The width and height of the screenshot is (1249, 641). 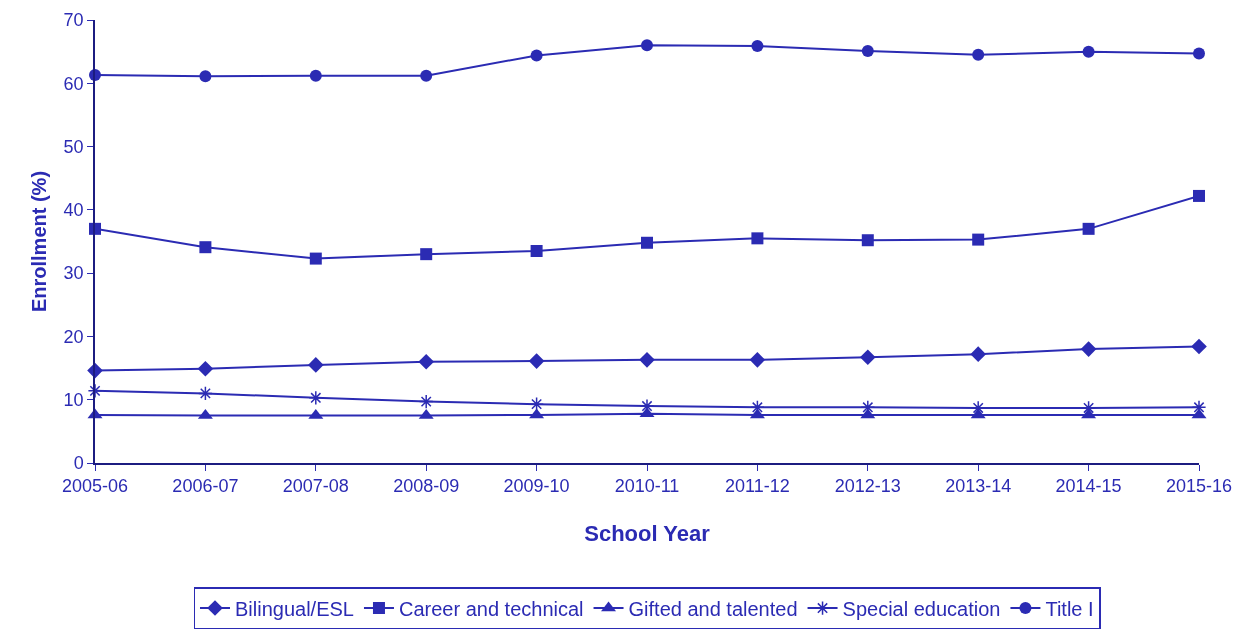 I want to click on x-tick-label: 2006-07, so click(x=205, y=486).